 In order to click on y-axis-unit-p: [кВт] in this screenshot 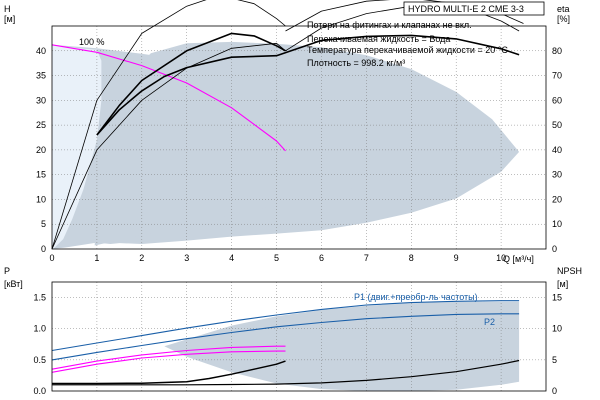, I will do `click(13, 284)`.